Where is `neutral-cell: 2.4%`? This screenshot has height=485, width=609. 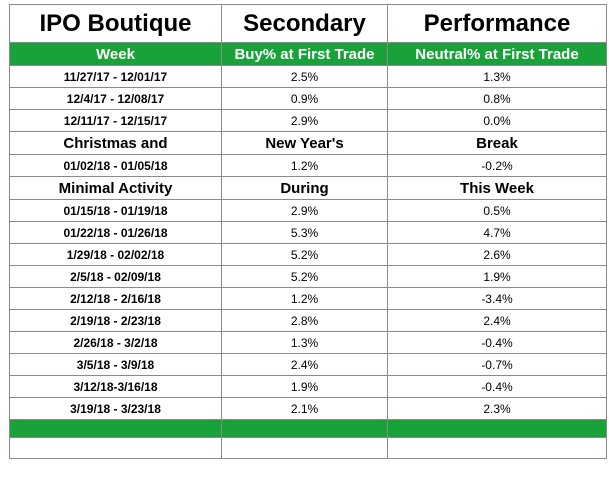 neutral-cell: 2.4% is located at coordinates (497, 320).